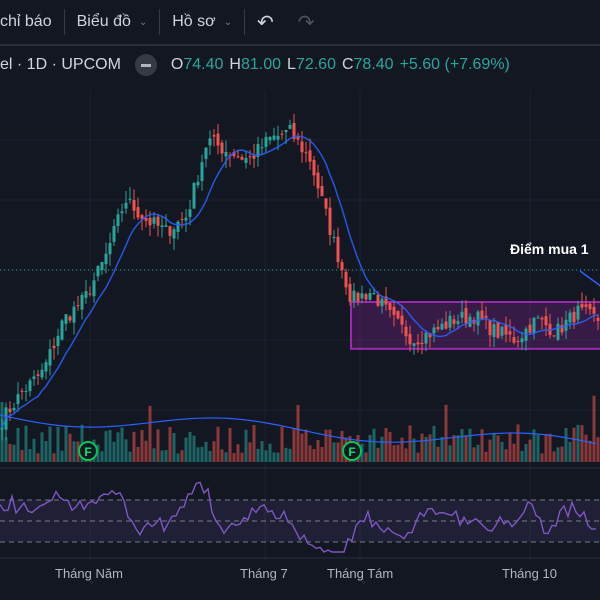 This screenshot has width=600, height=600. I want to click on collapse-button, so click(145, 65).